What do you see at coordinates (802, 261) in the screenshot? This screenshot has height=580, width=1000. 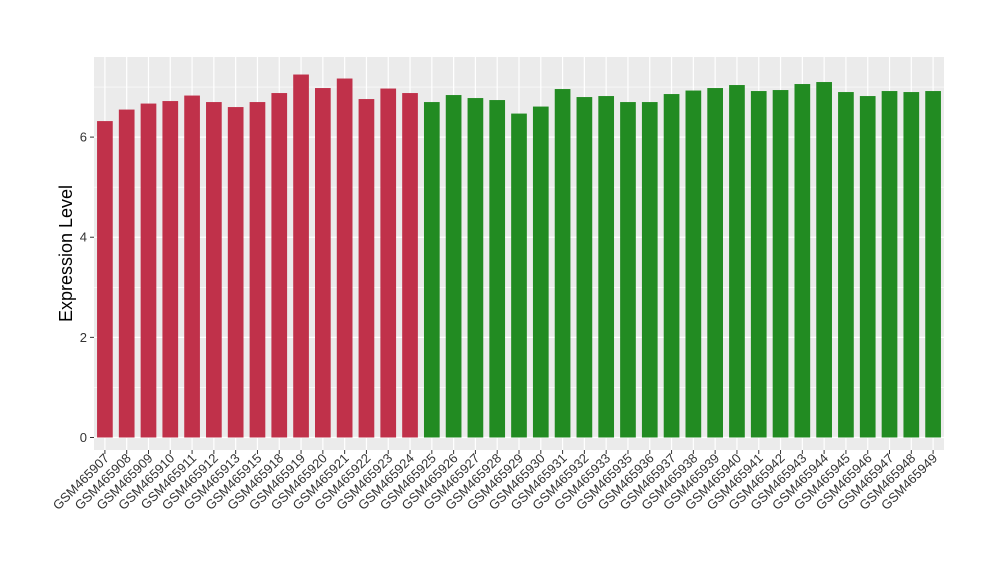 I see `bar-GSM465943` at bounding box center [802, 261].